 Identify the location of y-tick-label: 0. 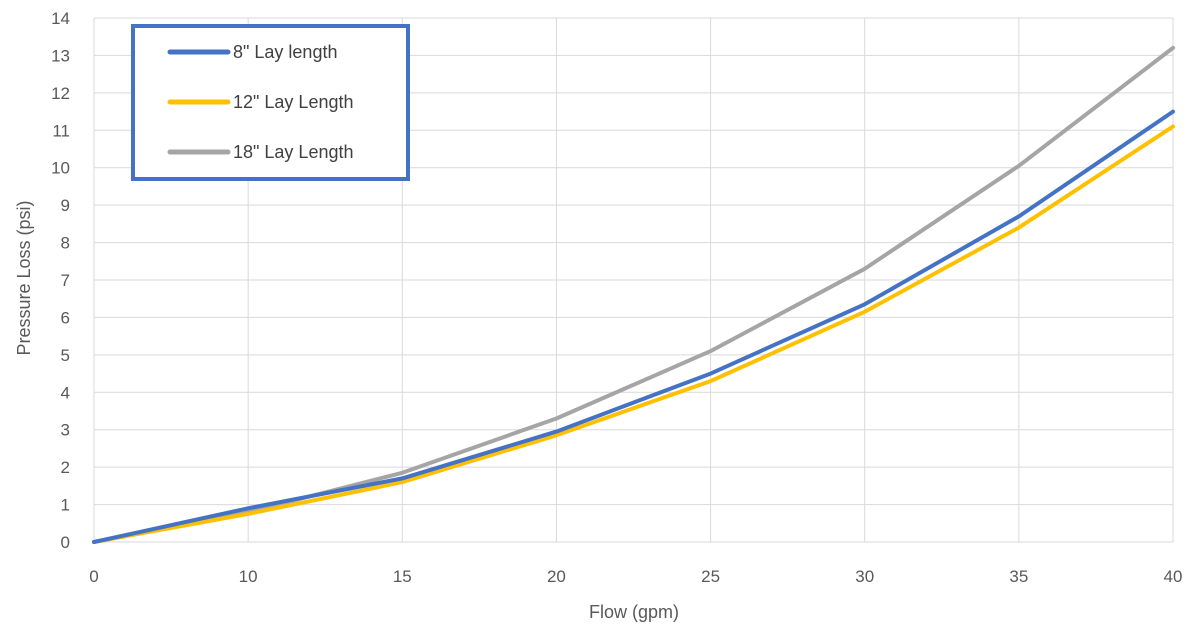
(65, 542).